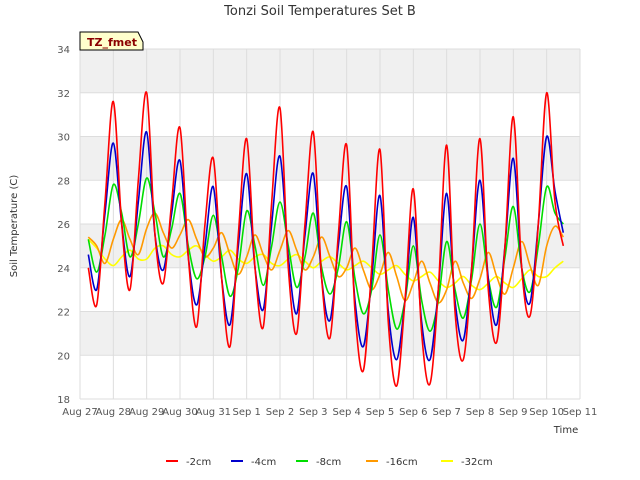 The width and height of the screenshot is (640, 480). I want to click on x-tick-label: Sep 7, so click(446, 412).